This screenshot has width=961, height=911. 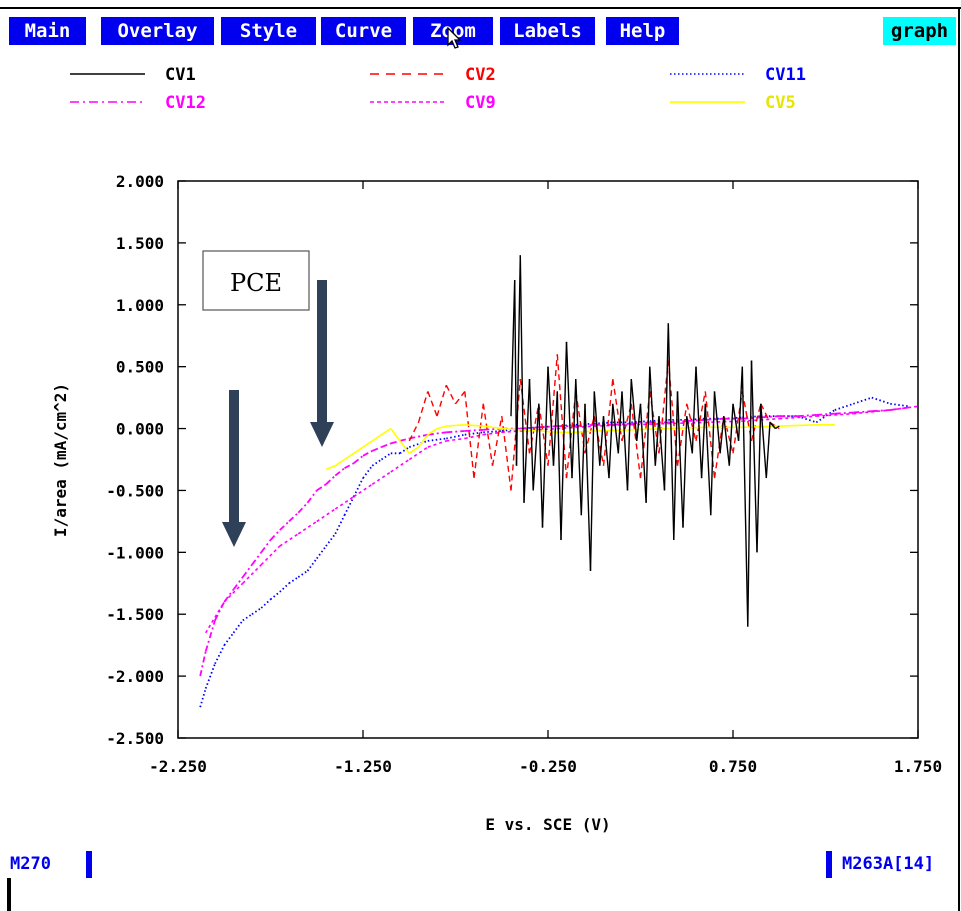 What do you see at coordinates (454, 38) in the screenshot?
I see `mouse-pointer-icon` at bounding box center [454, 38].